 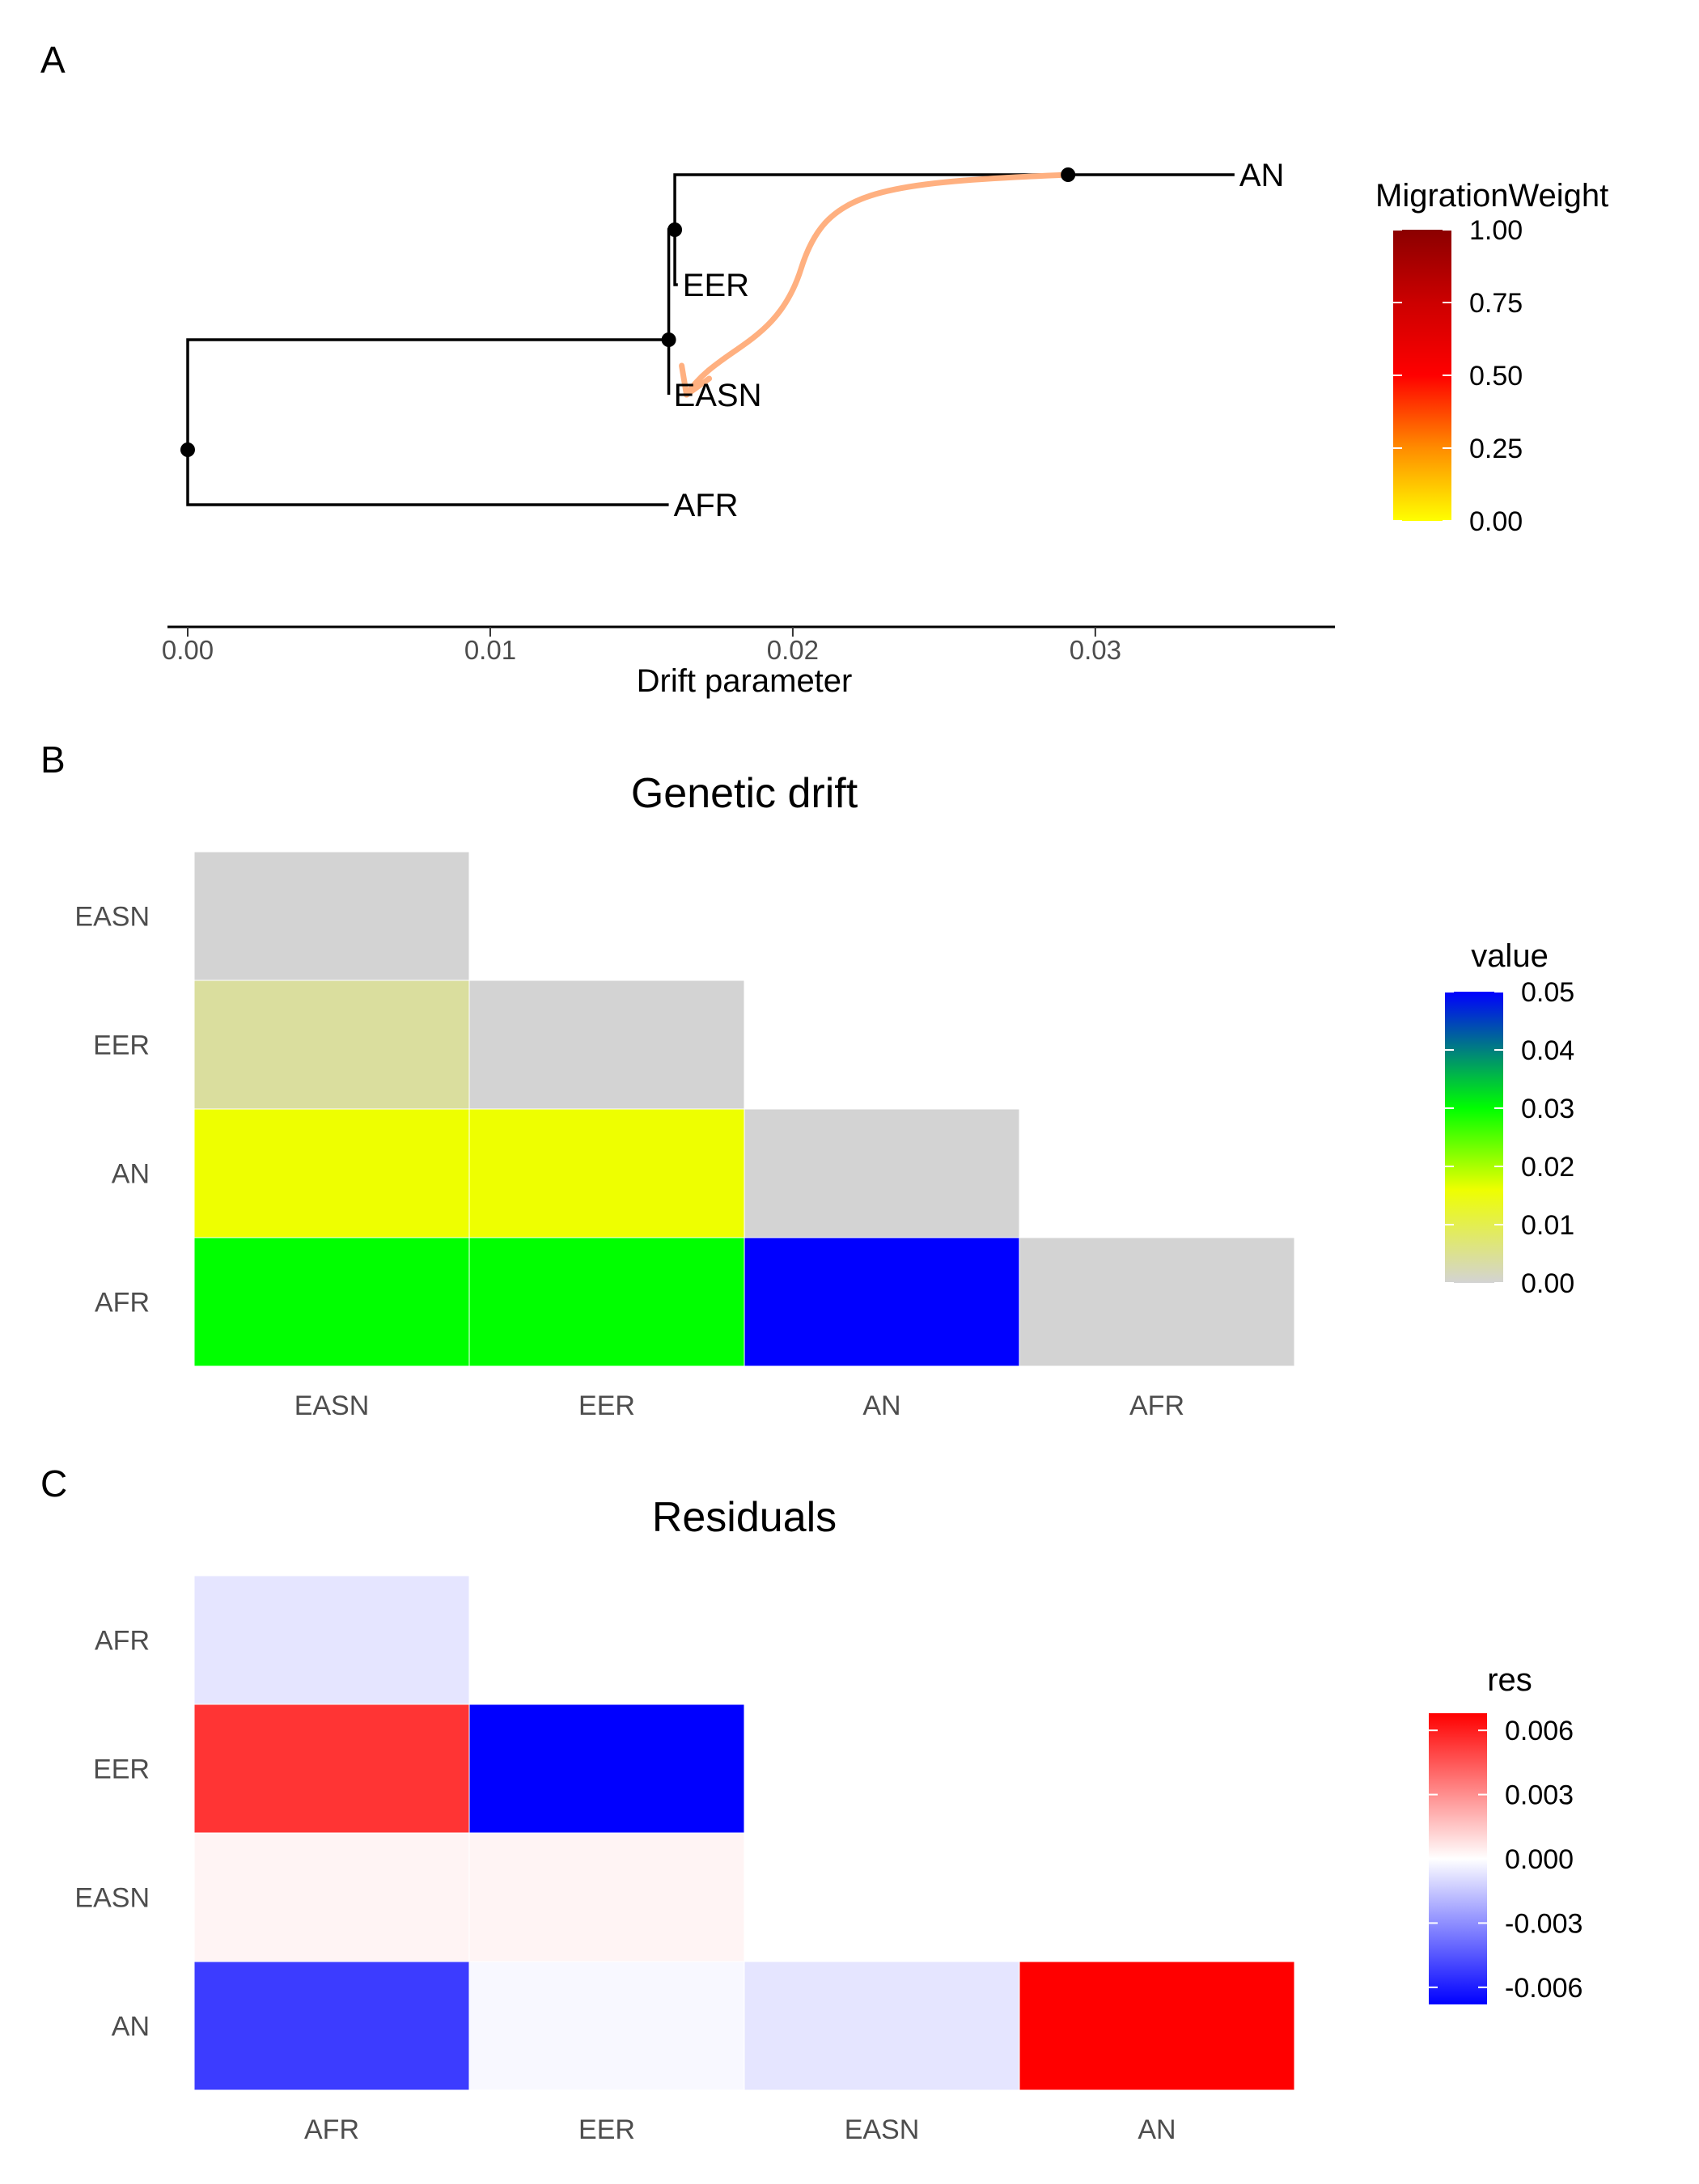 What do you see at coordinates (1496, 376) in the screenshot?
I see `colorbar-tick-label: 0.50` at bounding box center [1496, 376].